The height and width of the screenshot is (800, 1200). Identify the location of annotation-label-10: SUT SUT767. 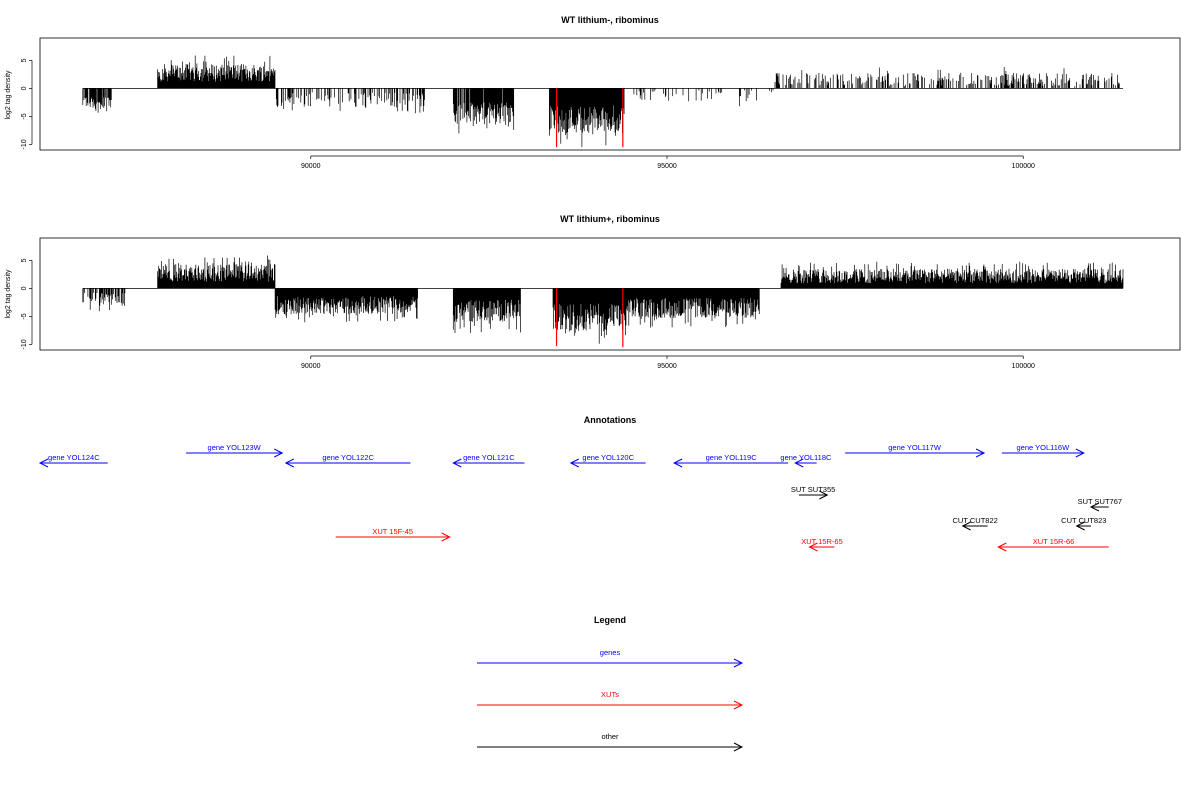
(1100, 501).